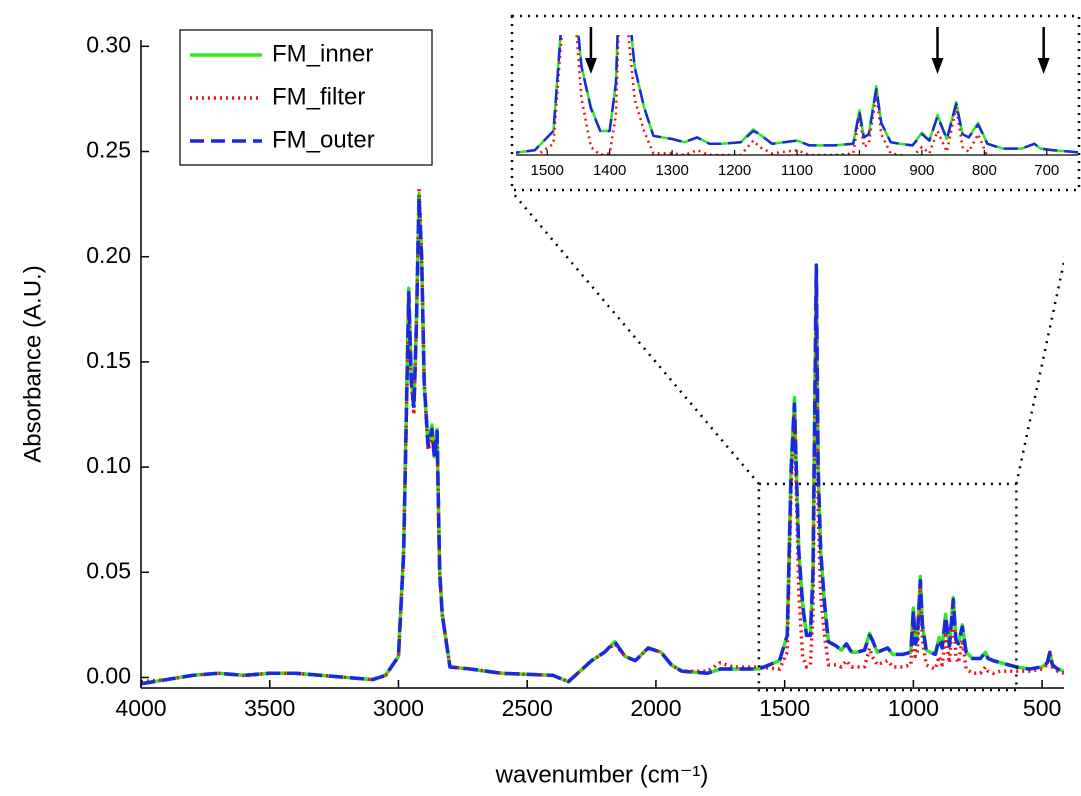  What do you see at coordinates (734, 170) in the screenshot?
I see `inset-x-tick-label: 1200` at bounding box center [734, 170].